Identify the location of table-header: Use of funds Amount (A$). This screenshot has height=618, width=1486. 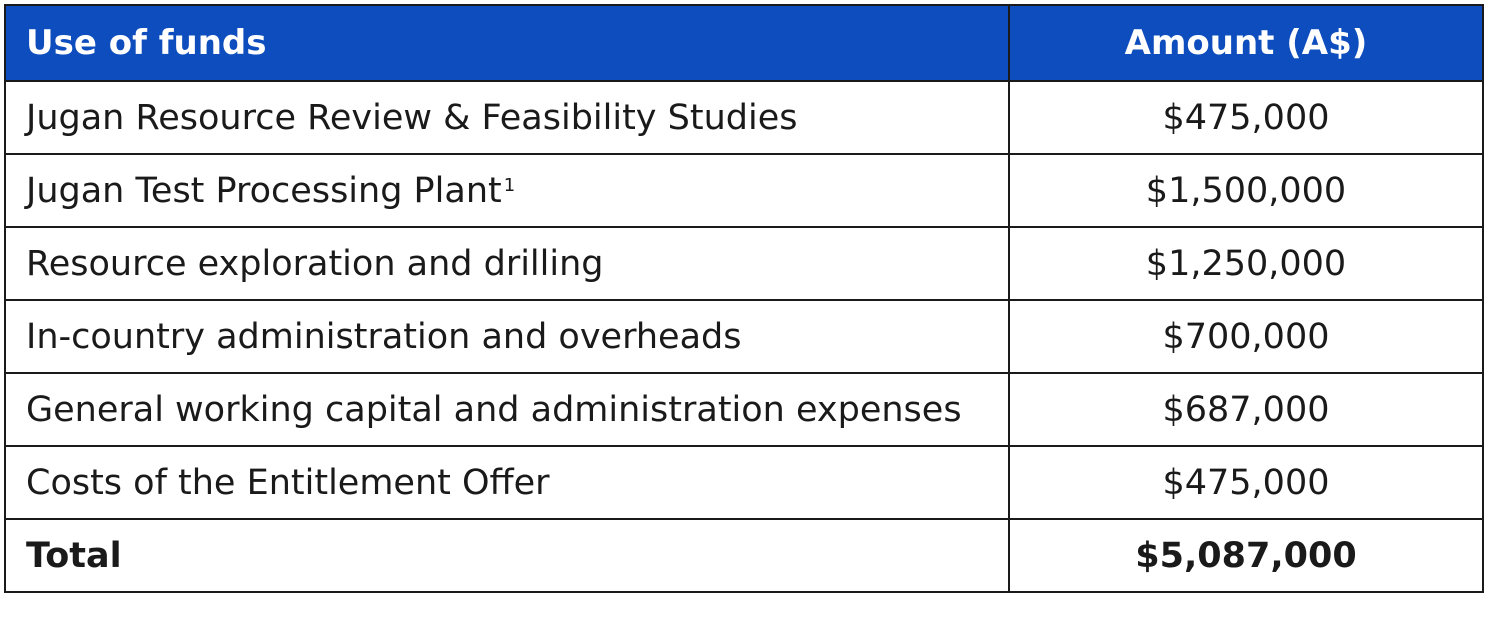
(744, 43).